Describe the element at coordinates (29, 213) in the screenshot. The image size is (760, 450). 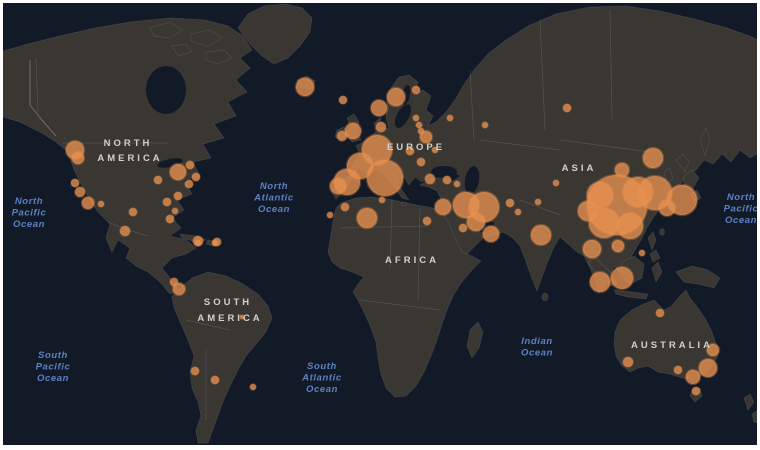
I see `ocean-label-north-pacific-ocean: North Pacific Ocean` at that location.